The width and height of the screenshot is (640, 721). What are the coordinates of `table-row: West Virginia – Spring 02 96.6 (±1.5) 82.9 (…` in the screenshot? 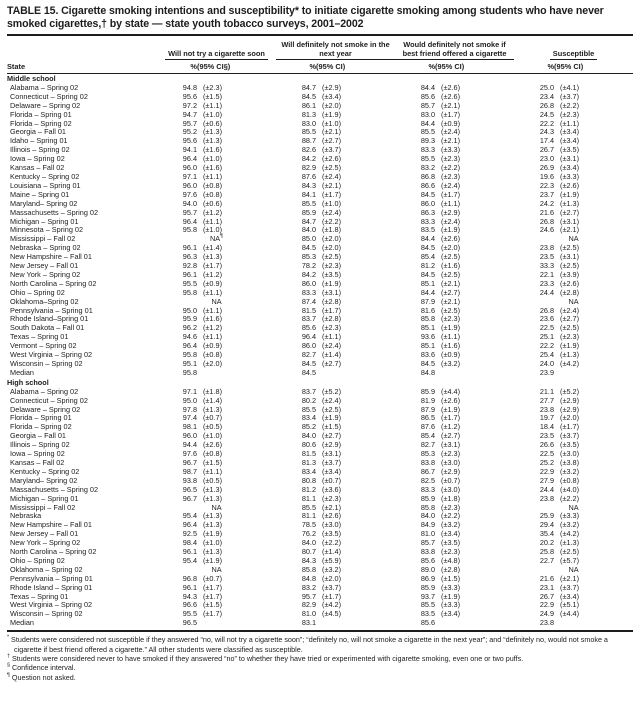 It's located at (320, 605).